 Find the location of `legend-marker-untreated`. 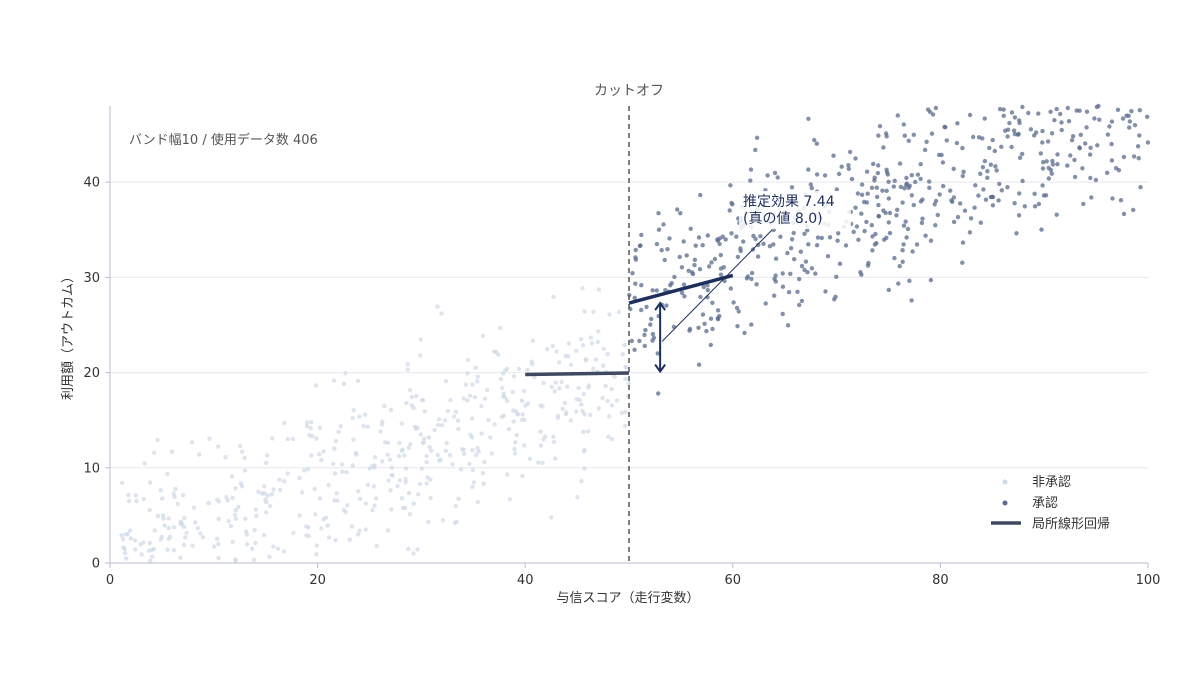

legend-marker-untreated is located at coordinates (1005, 482).